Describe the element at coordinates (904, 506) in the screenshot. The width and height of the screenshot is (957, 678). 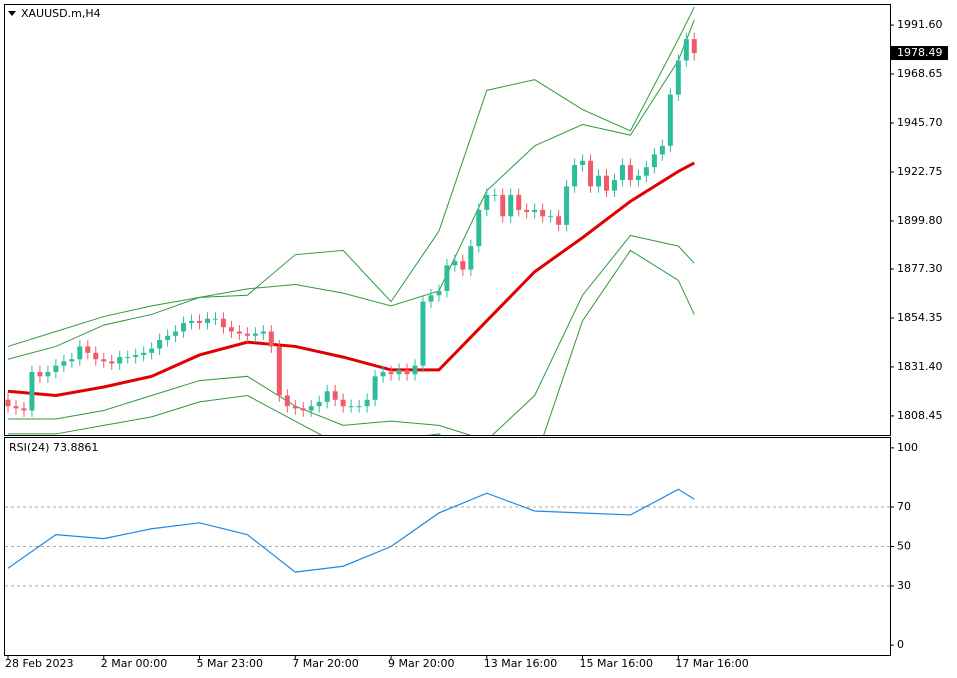
I see `y-tick-label: 70` at that location.